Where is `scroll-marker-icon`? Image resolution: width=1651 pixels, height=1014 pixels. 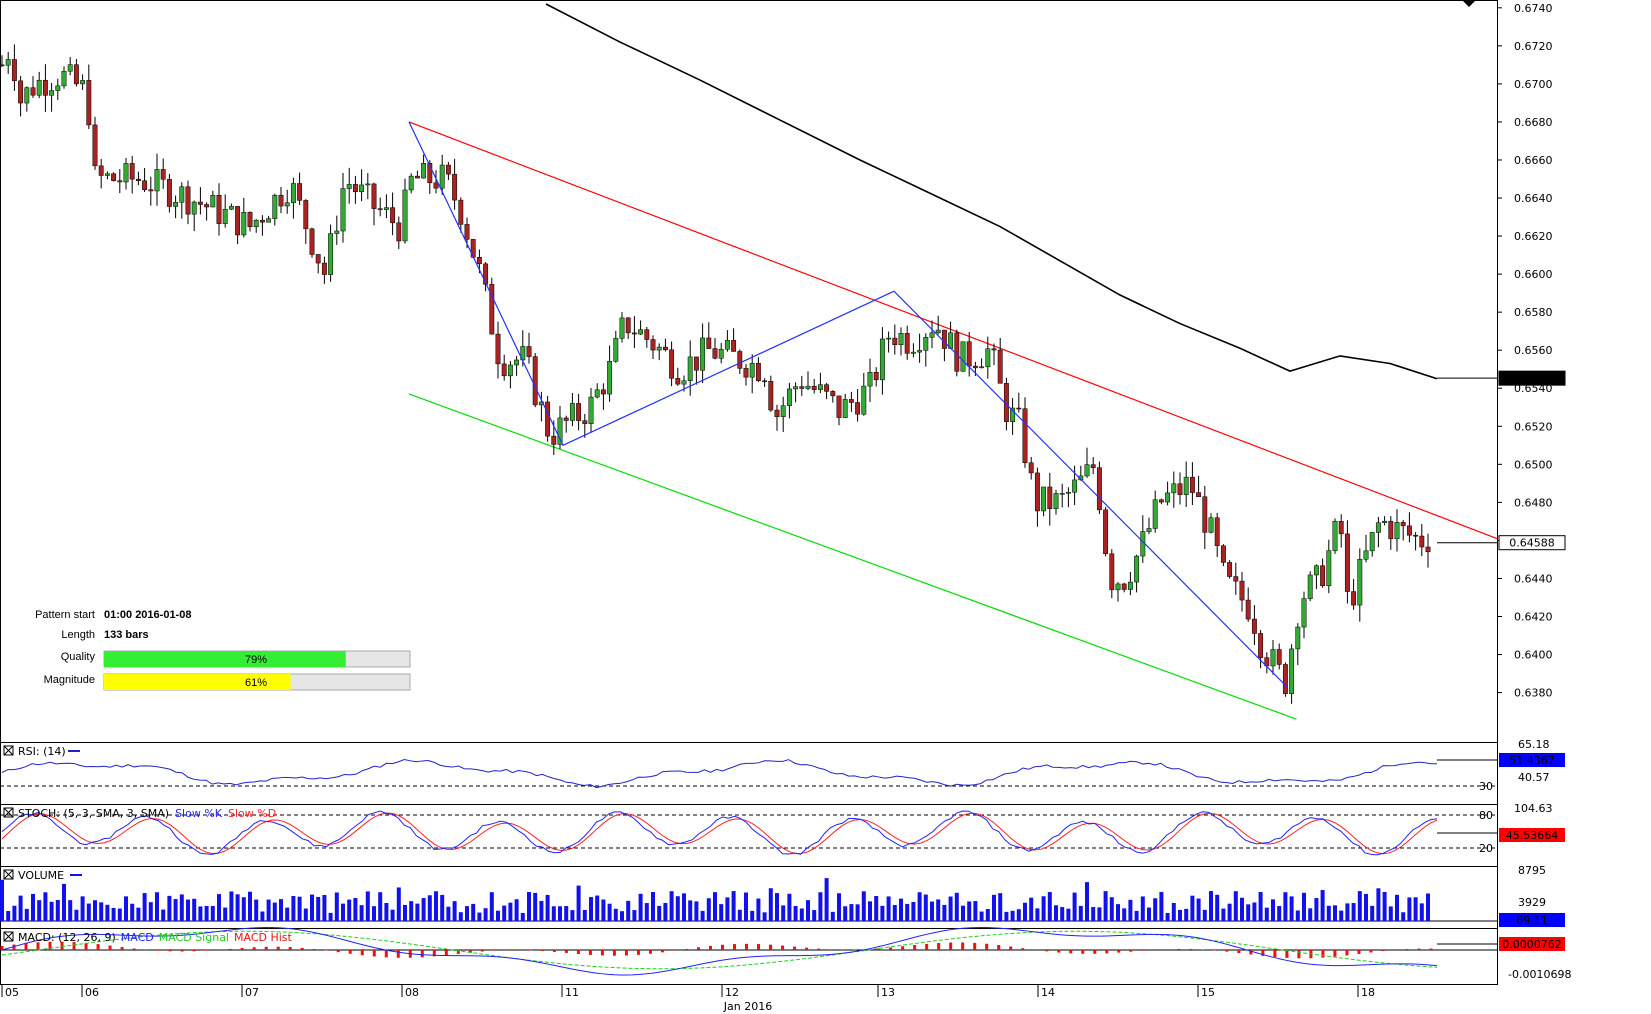
scroll-marker-icon is located at coordinates (1469, 3).